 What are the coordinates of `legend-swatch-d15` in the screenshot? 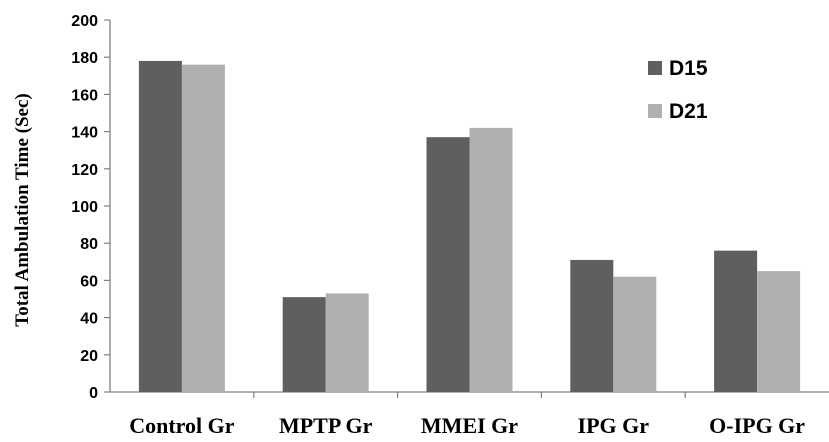 It's located at (655, 68).